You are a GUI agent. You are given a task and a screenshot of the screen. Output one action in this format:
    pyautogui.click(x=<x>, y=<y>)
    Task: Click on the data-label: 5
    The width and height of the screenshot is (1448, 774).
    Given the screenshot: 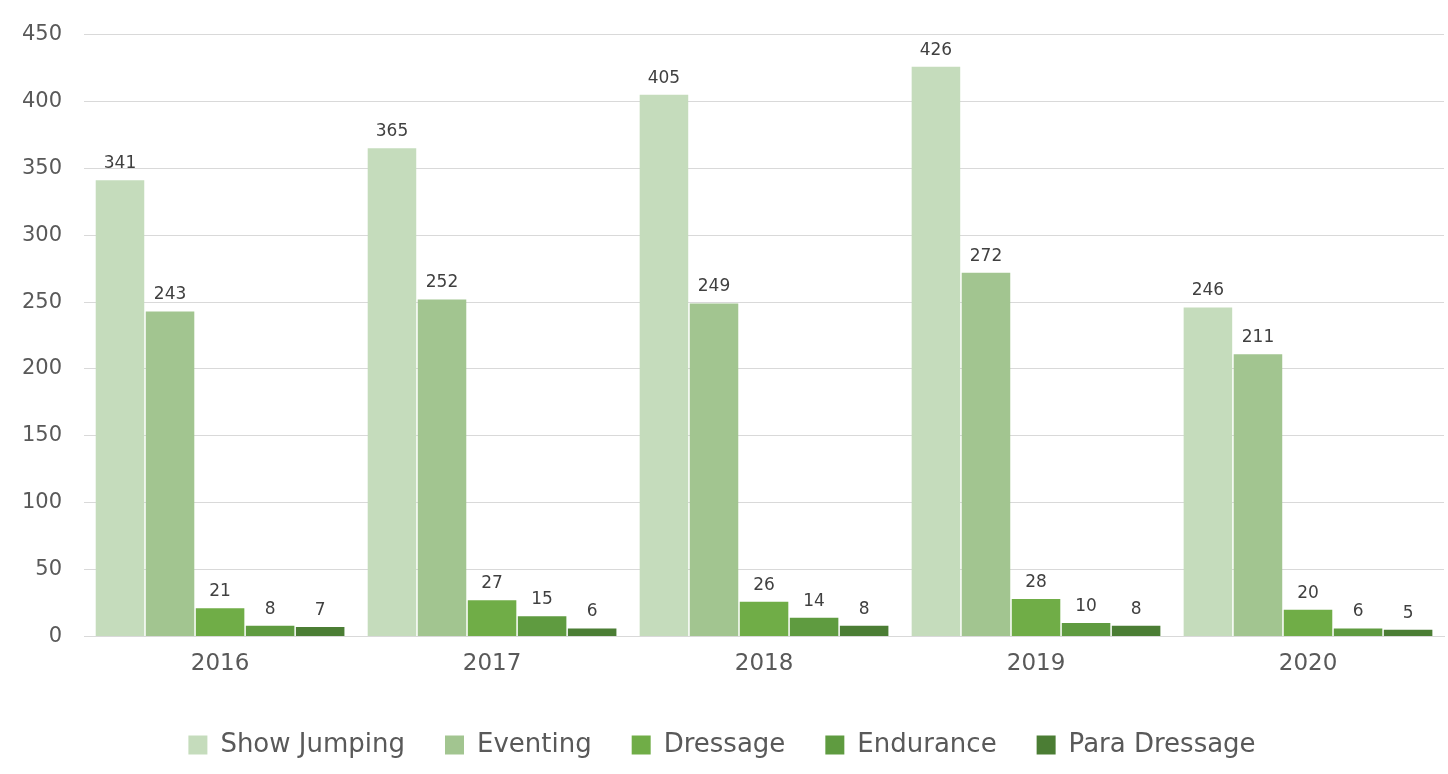 What is the action you would take?
    pyautogui.click(x=1408, y=611)
    